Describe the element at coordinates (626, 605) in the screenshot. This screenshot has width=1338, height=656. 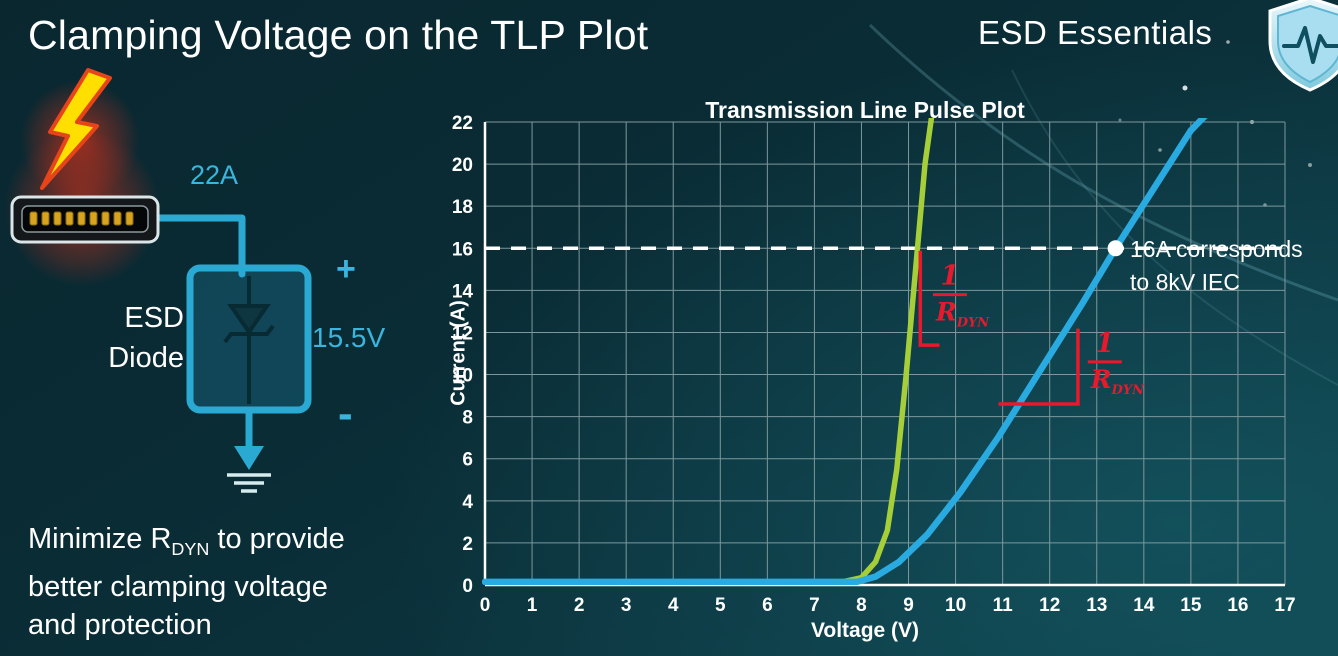
I see `x-tick-label: 3` at that location.